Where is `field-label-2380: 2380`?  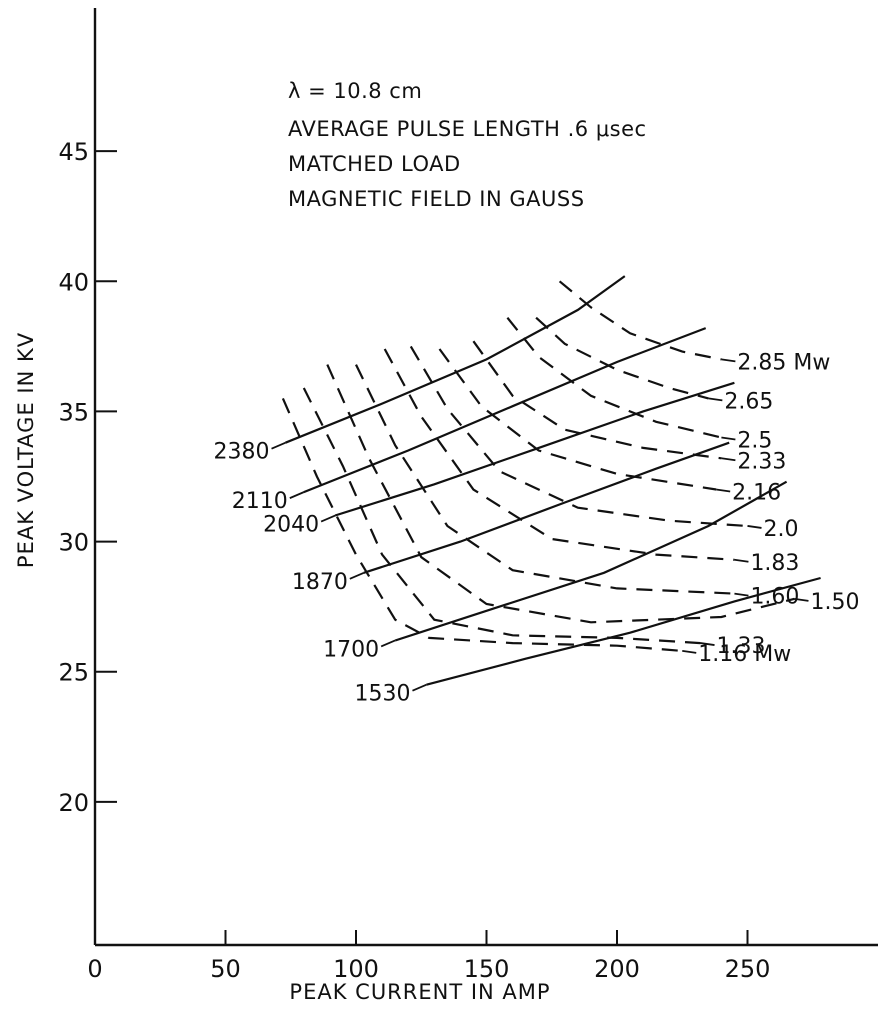
field-label-2380: 2380 is located at coordinates (242, 452).